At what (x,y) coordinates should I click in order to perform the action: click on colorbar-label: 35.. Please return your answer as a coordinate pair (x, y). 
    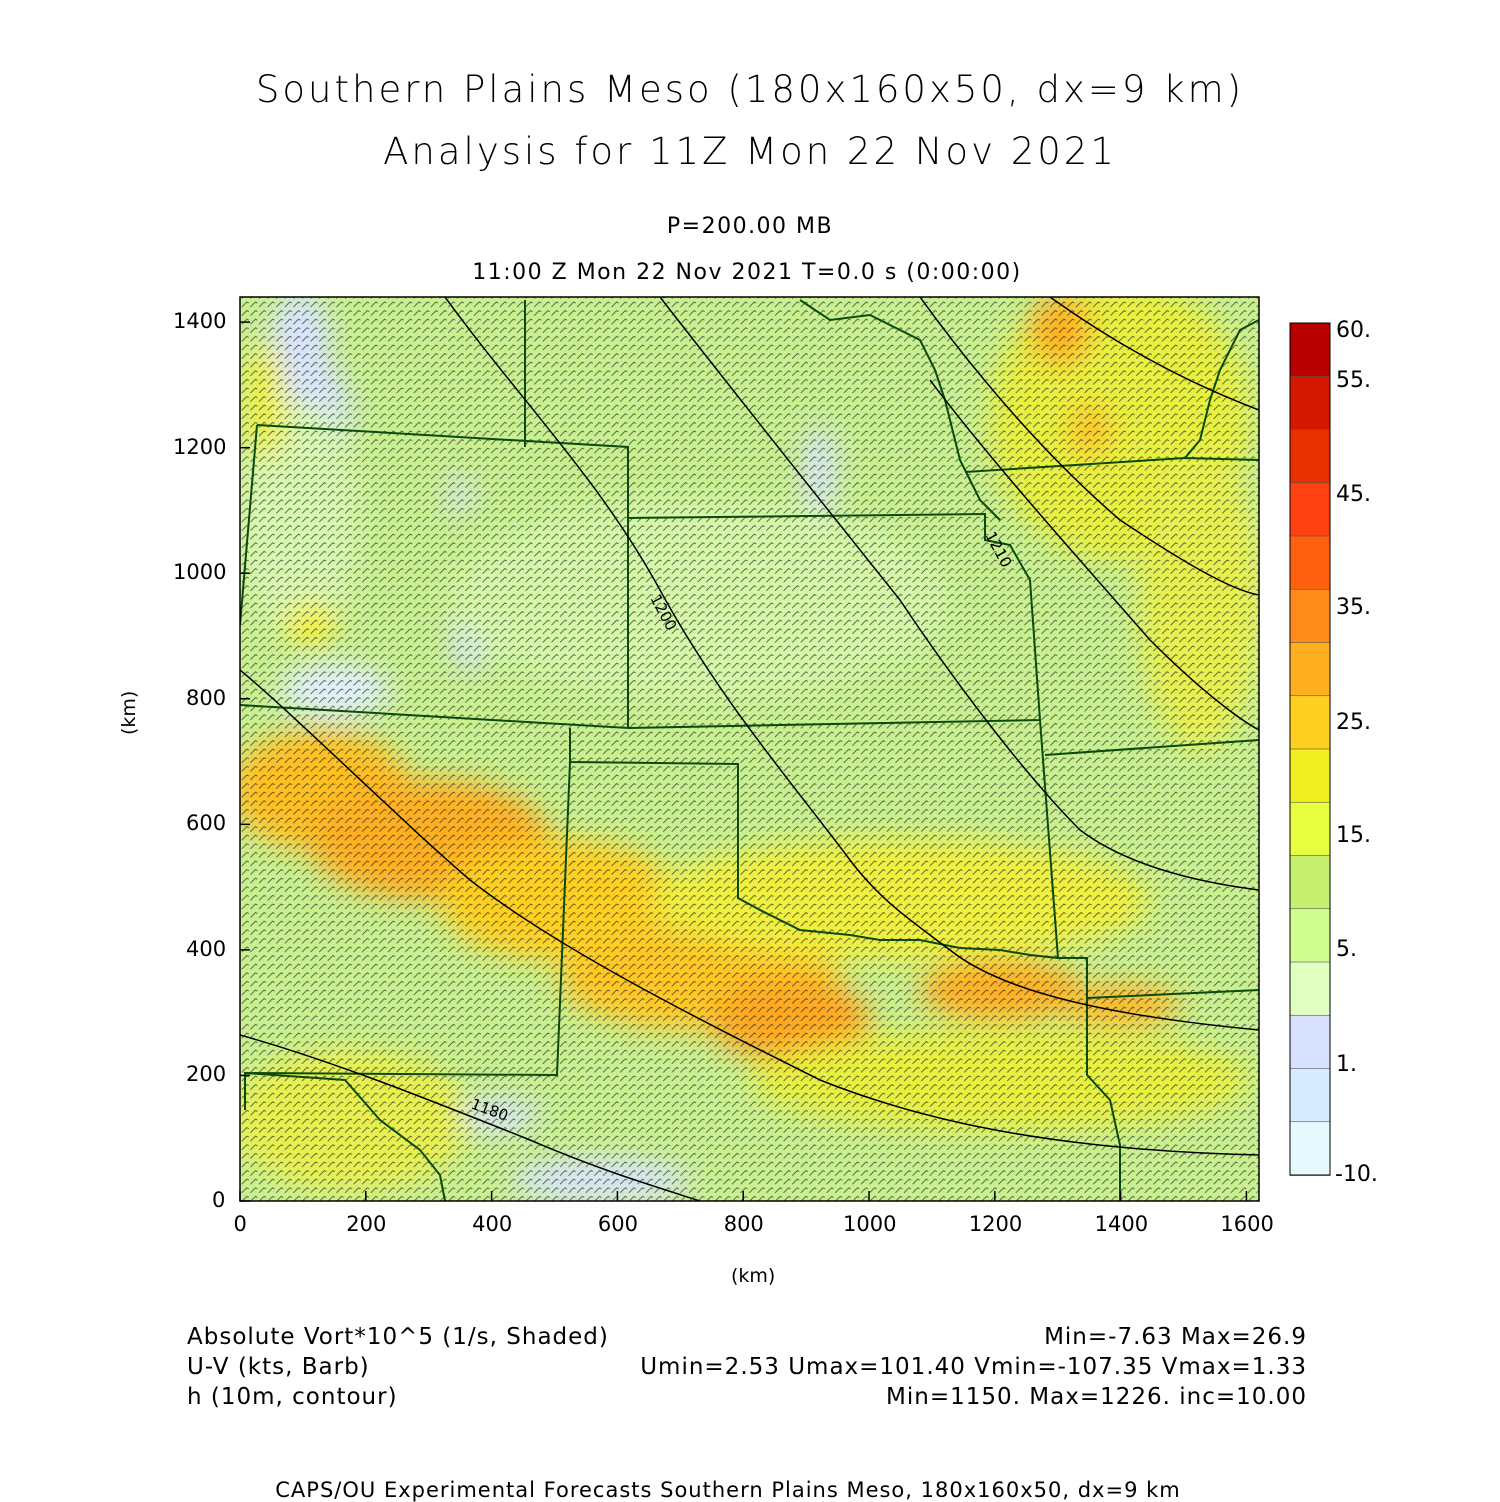
    Looking at the image, I should click on (1353, 607).